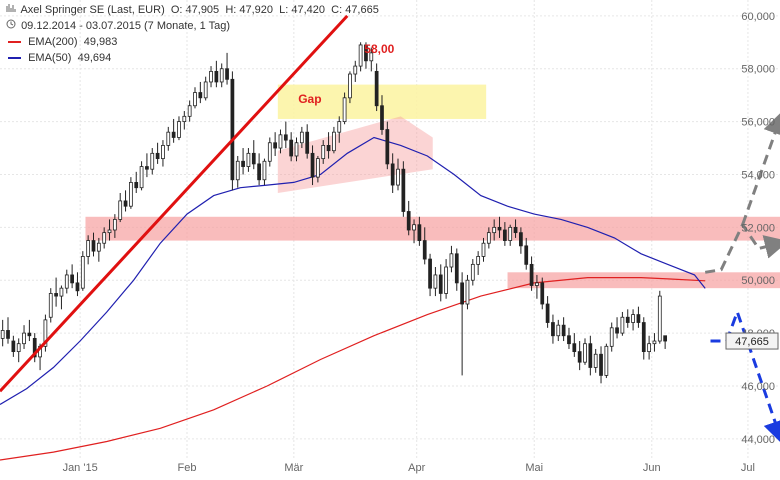 This screenshot has height=480, width=780. Describe the element at coordinates (643, 280) in the screenshot. I see `resistance-zone` at that location.